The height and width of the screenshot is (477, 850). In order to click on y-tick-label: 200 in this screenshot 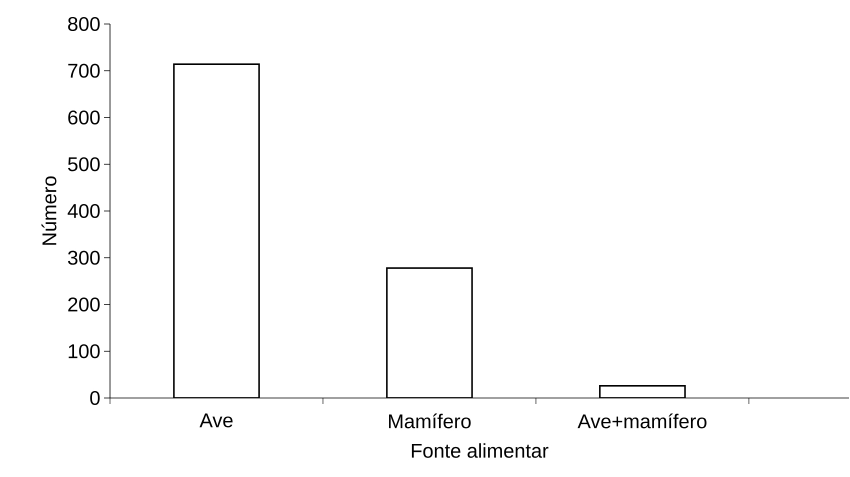, I will do `click(84, 304)`.